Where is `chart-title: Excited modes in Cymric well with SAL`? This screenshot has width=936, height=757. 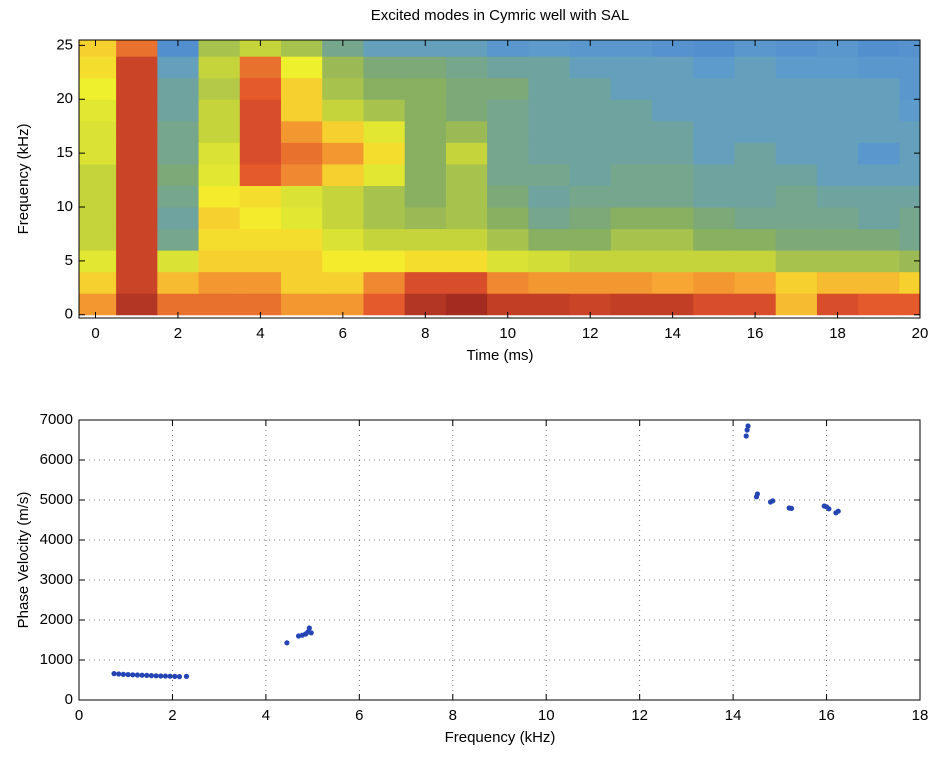
chart-title: Excited modes in Cymric well with SAL is located at coordinates (500, 15).